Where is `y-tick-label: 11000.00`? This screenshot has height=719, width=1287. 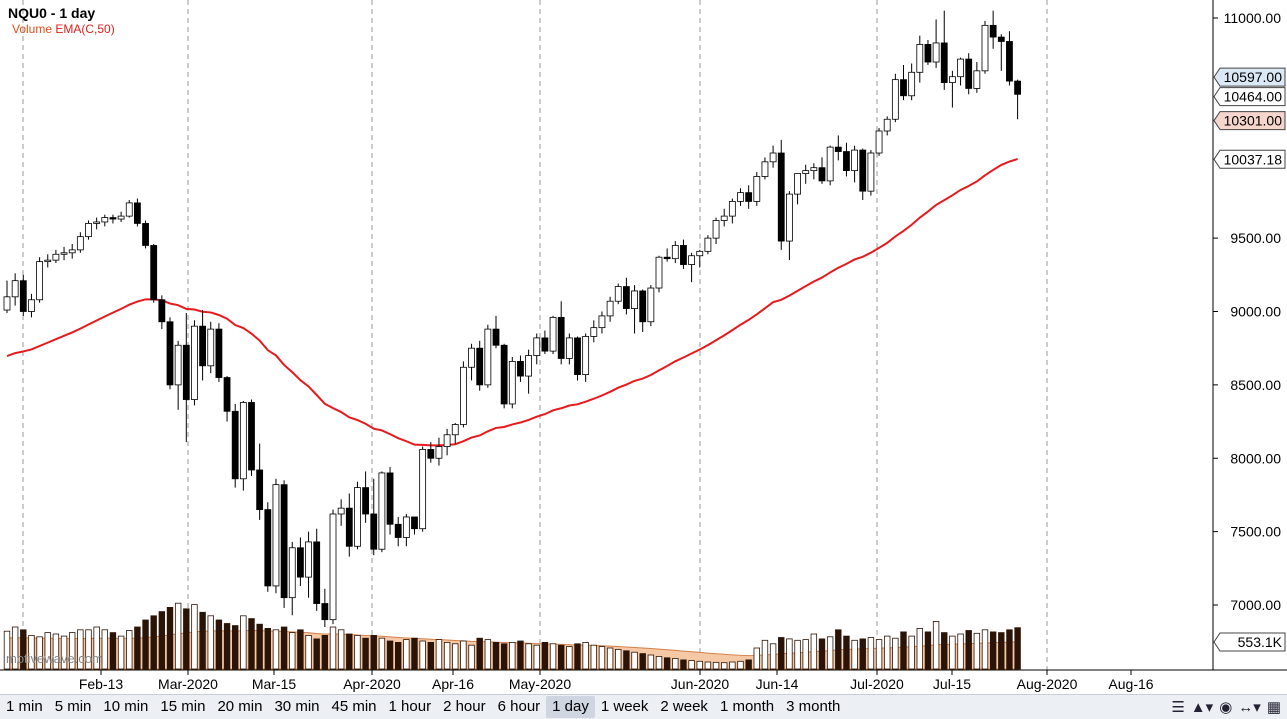 y-tick-label: 11000.00 is located at coordinates (1253, 18).